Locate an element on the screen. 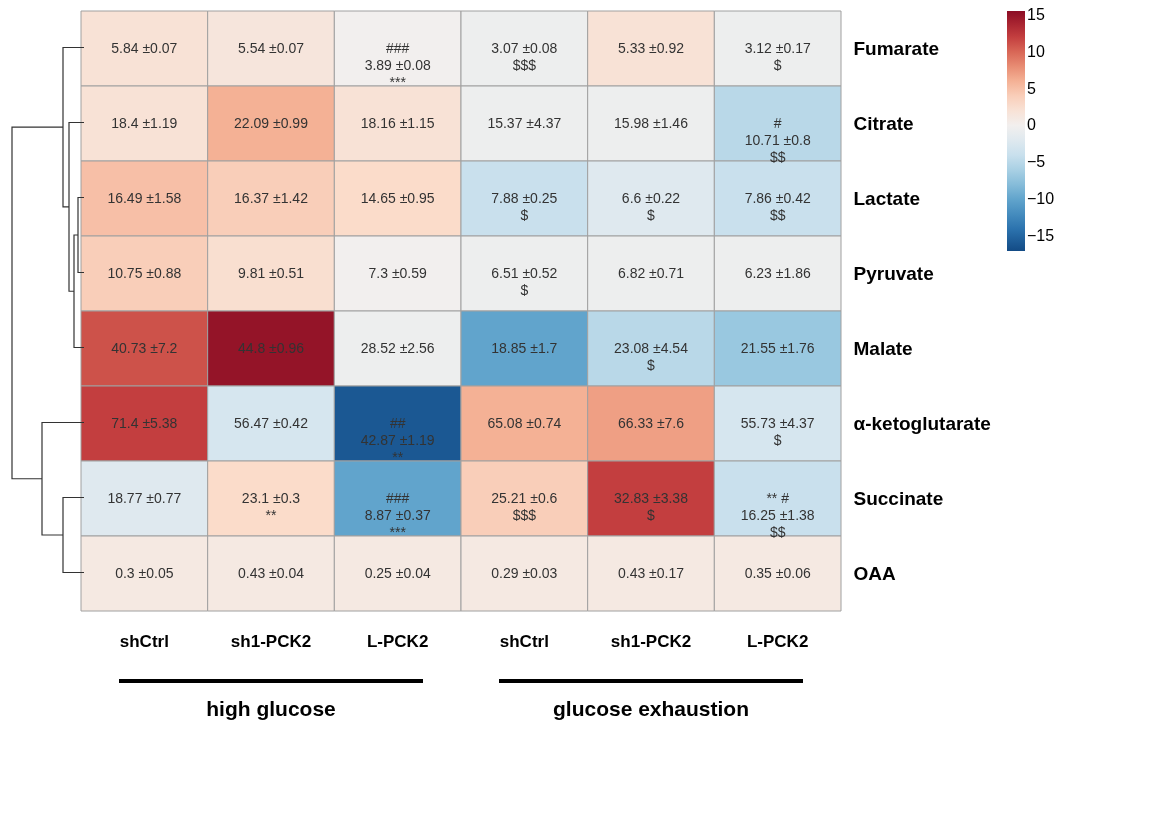  data-label: 18.85 ±1.7 is located at coordinates (524, 347).